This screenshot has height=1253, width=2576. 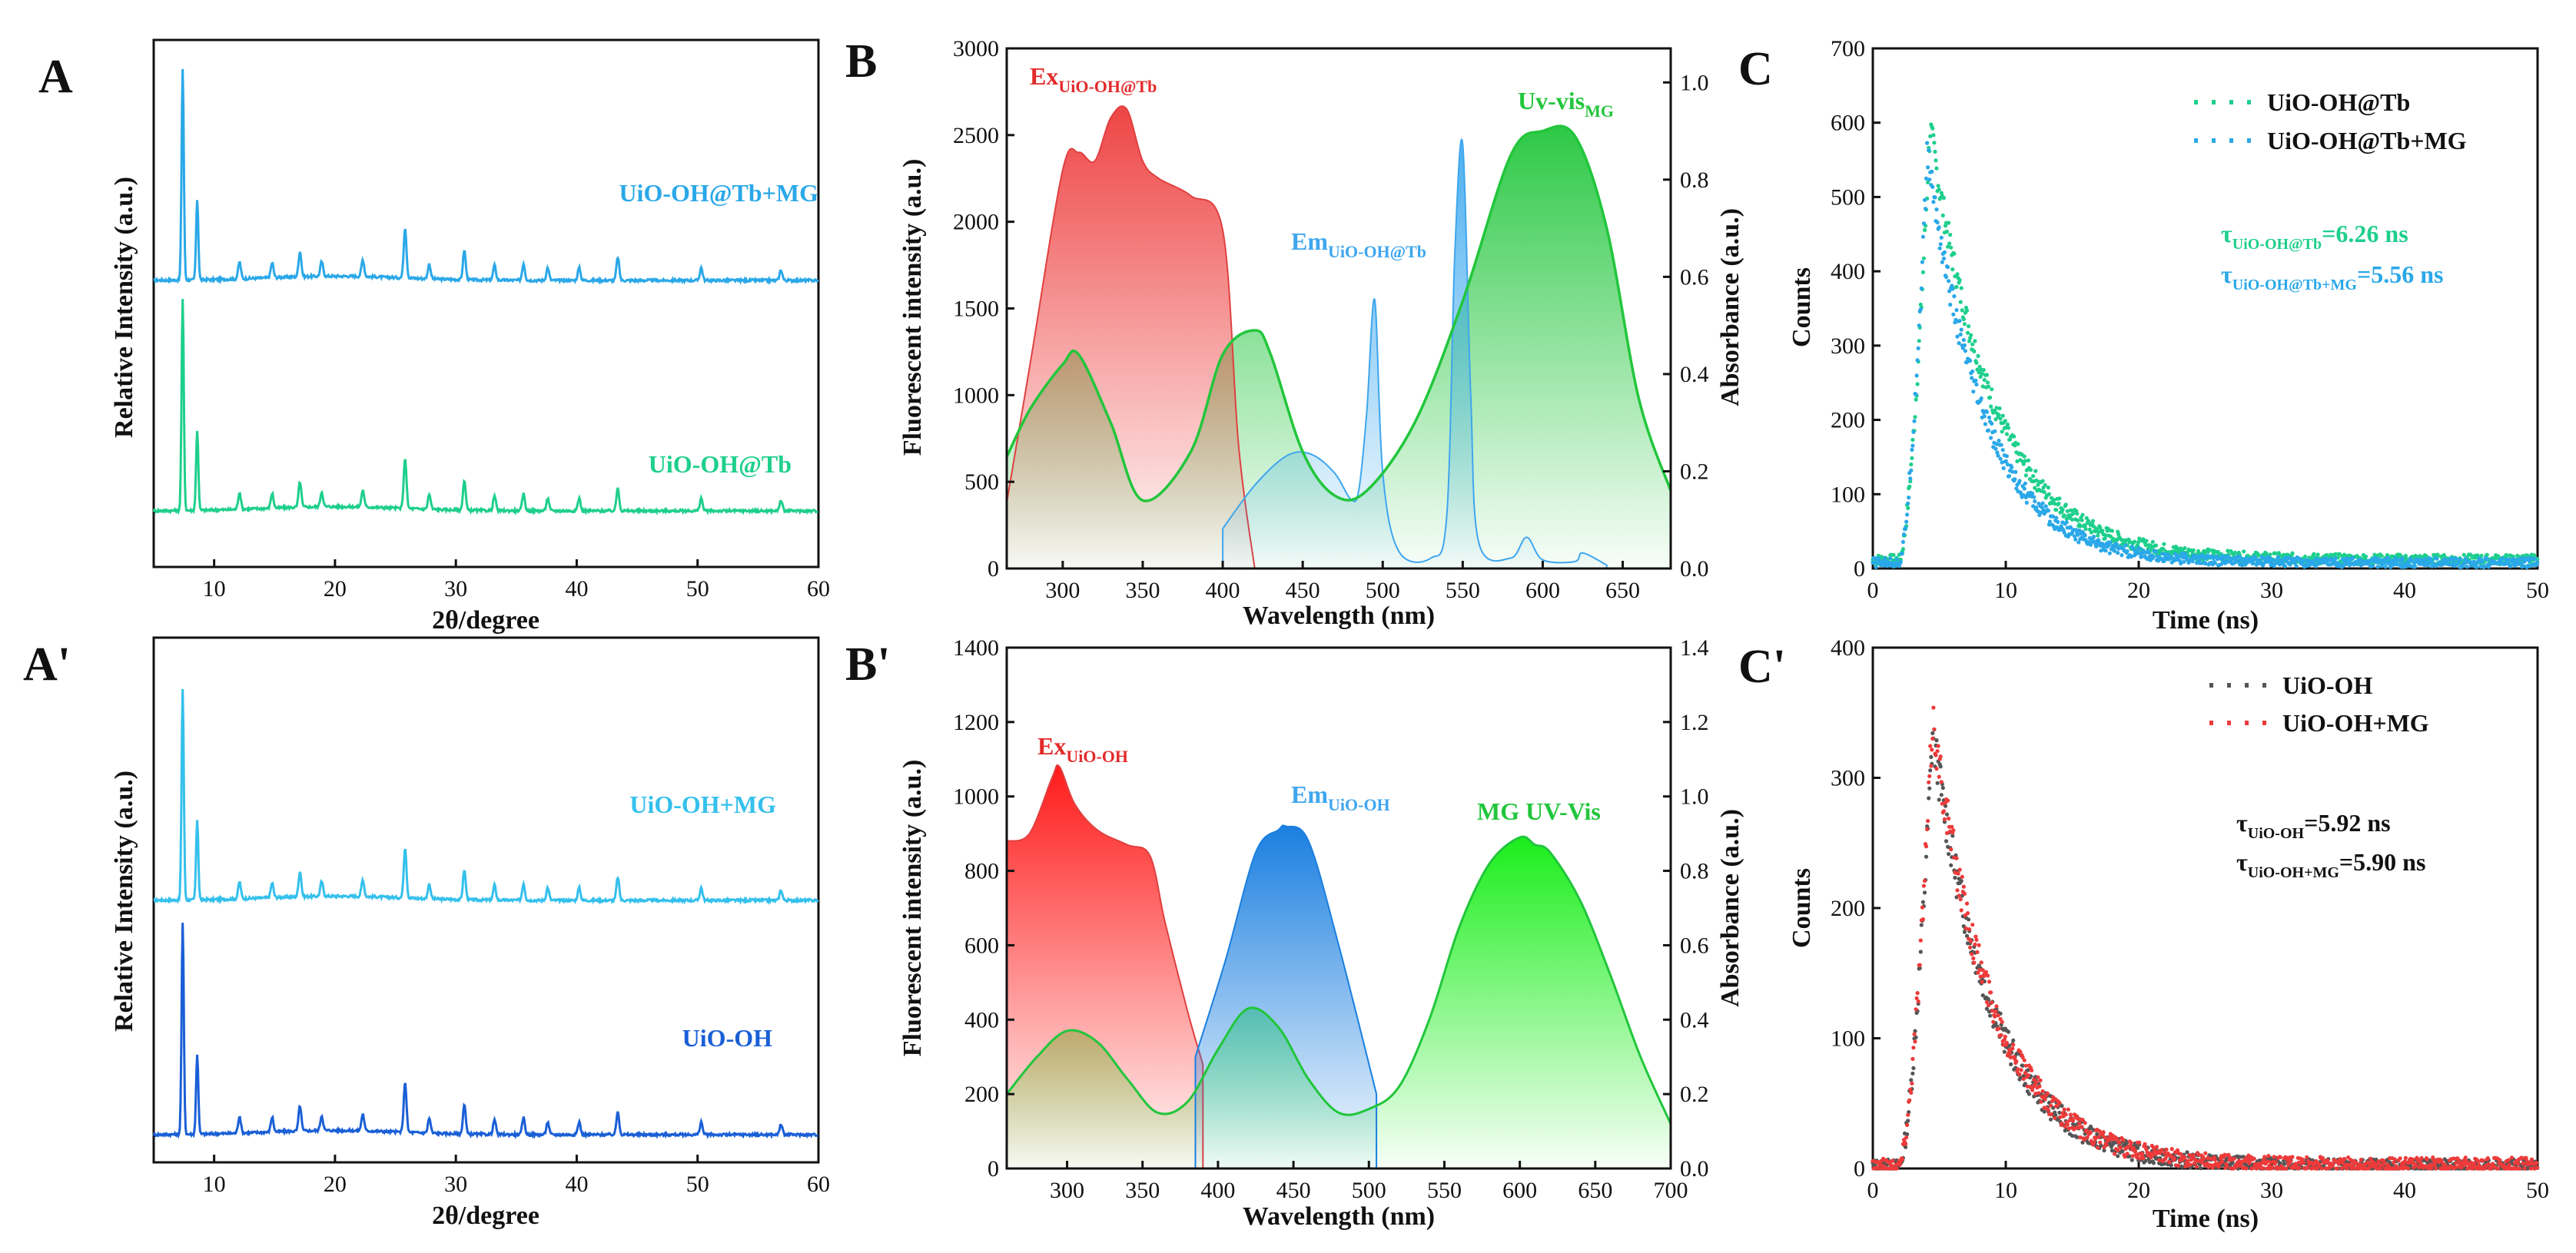 I want to click on panel-c-y-ticks: 0 100 200 300 400 500 600 700, so click(x=1856, y=309).